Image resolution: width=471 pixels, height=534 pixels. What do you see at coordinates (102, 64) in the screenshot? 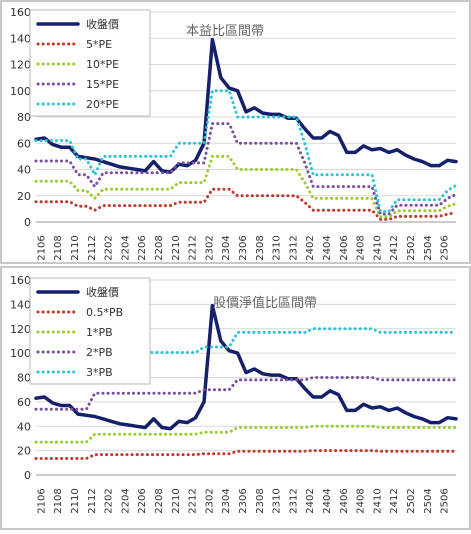
I see `legend-label: 10*PE` at bounding box center [102, 64].